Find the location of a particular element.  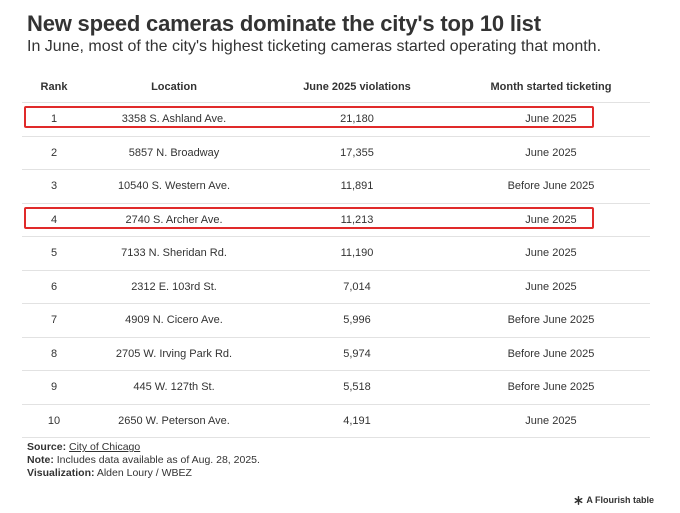

header-violations: June 2025 violations is located at coordinates (357, 87).